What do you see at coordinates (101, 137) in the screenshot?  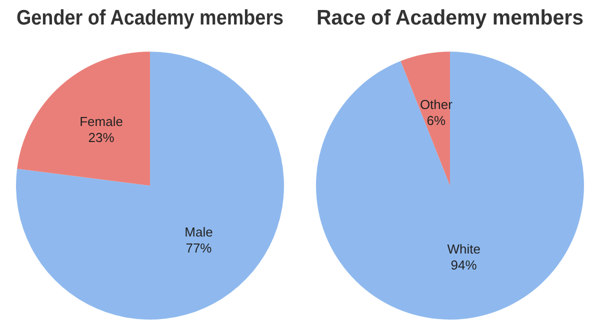 I see `data-label: 23%` at bounding box center [101, 137].